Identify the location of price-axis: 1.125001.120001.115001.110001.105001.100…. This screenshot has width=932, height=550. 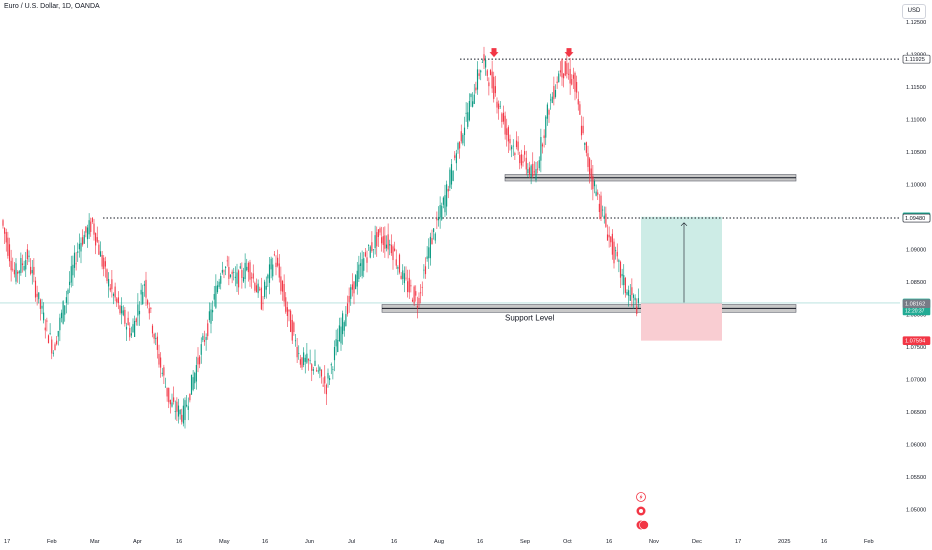
(916, 267).